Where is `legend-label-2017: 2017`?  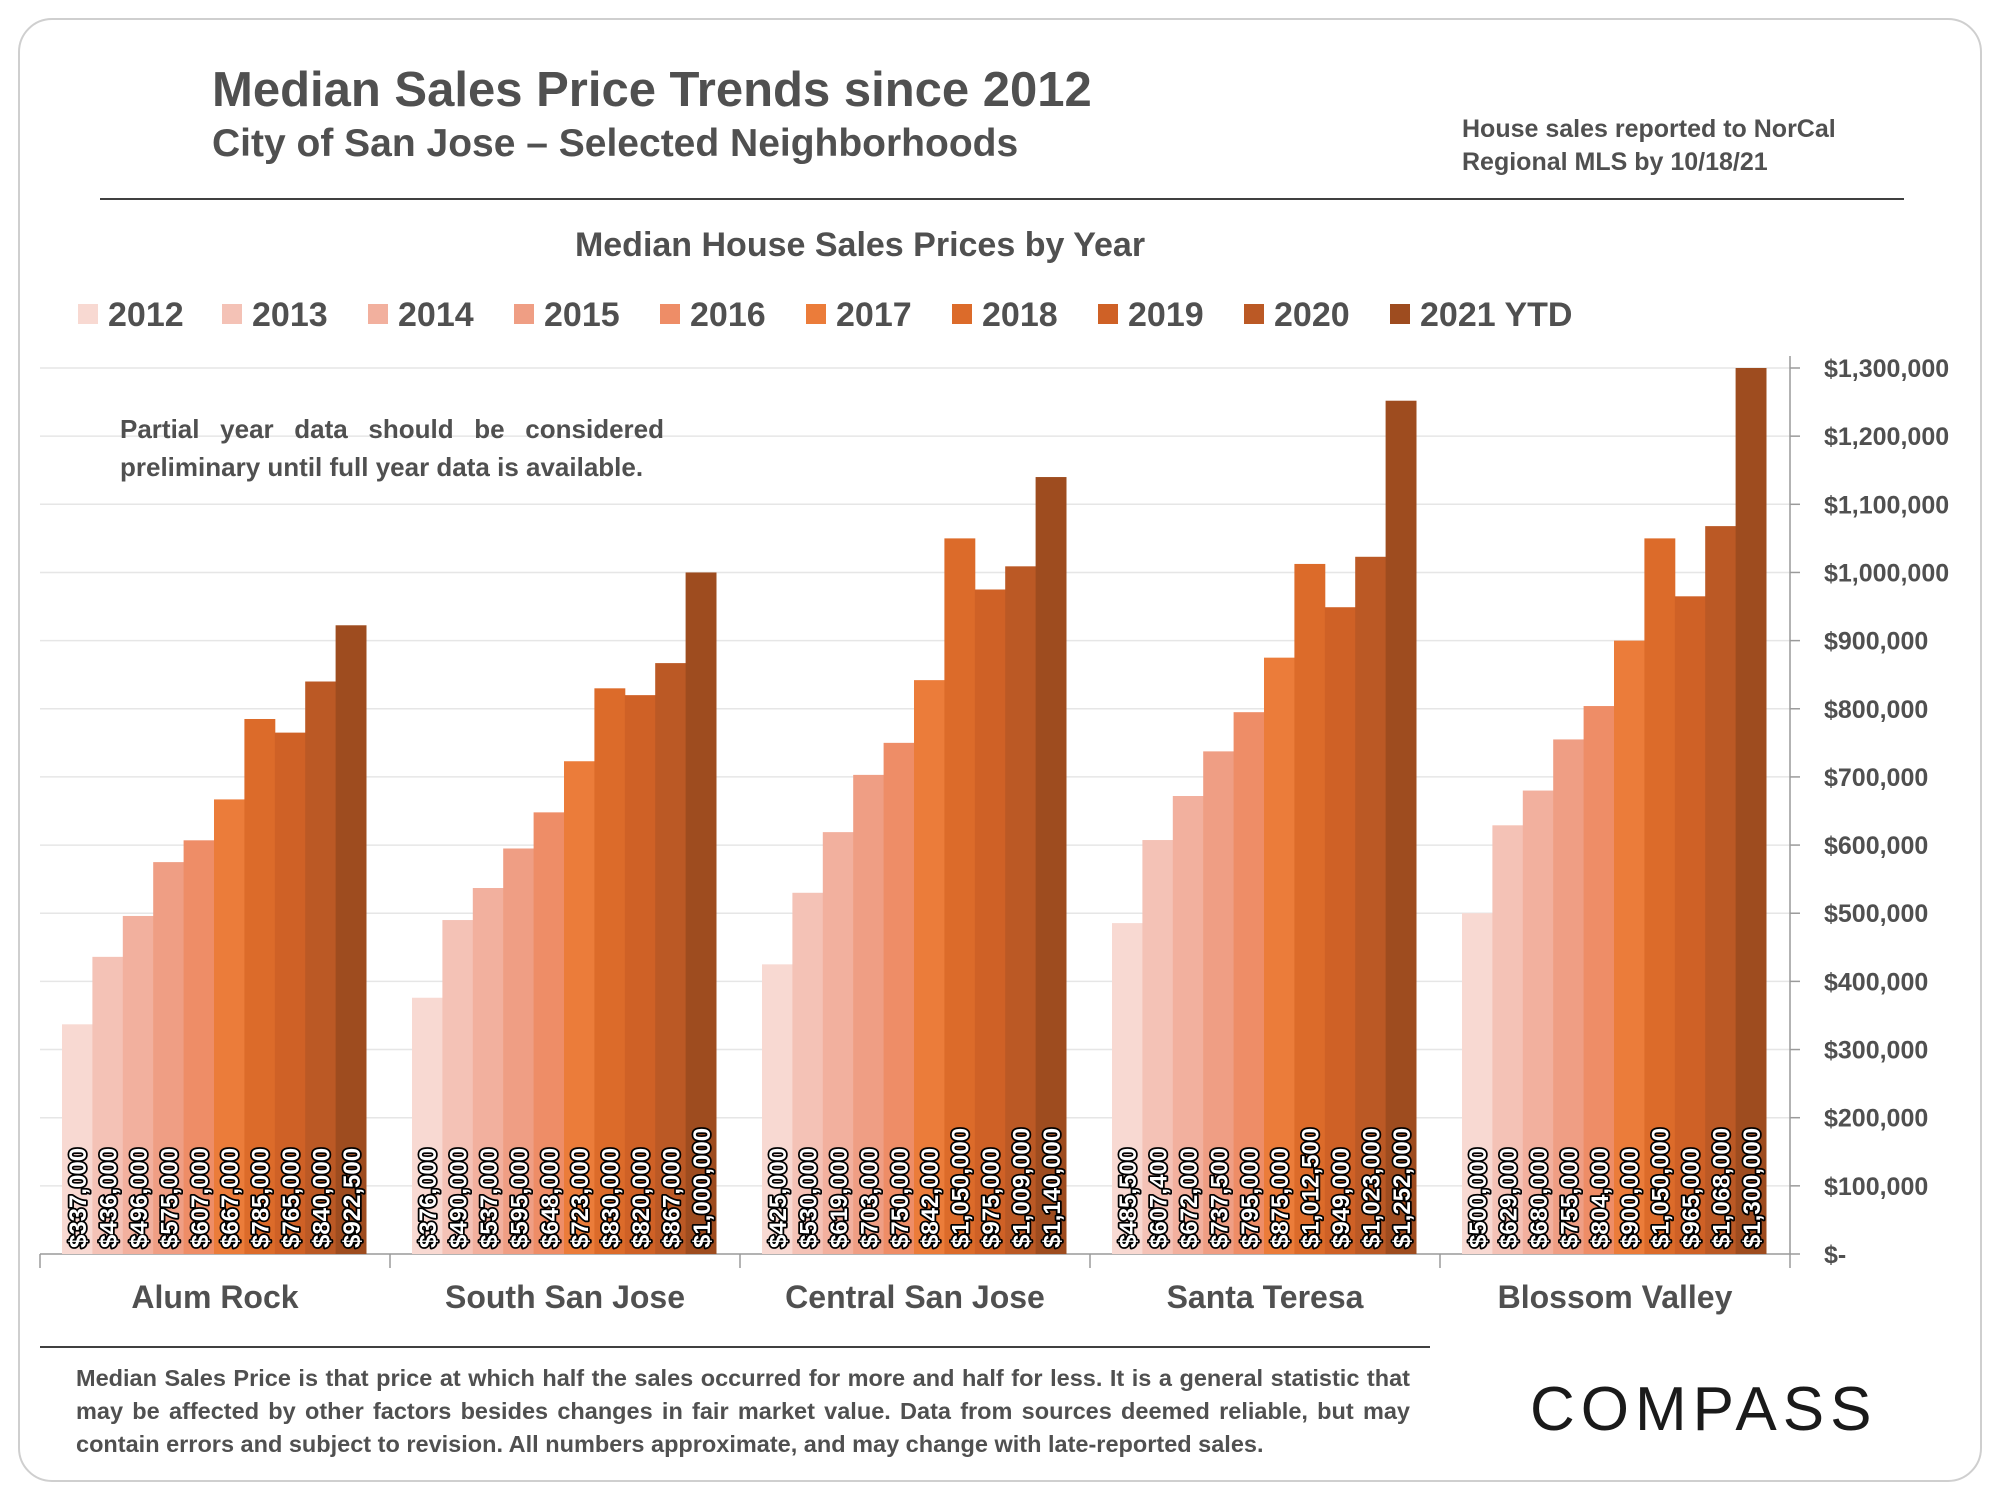 legend-label-2017: 2017 is located at coordinates (874, 315).